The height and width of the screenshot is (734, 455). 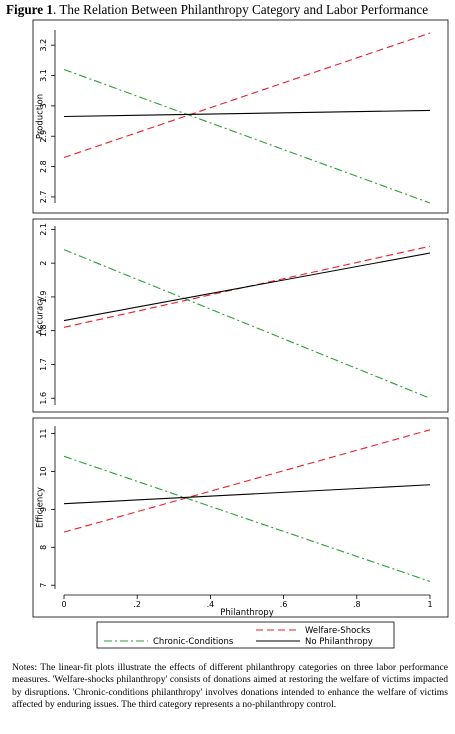 I want to click on x-axis-label: Philanthropy, so click(x=247, y=613).